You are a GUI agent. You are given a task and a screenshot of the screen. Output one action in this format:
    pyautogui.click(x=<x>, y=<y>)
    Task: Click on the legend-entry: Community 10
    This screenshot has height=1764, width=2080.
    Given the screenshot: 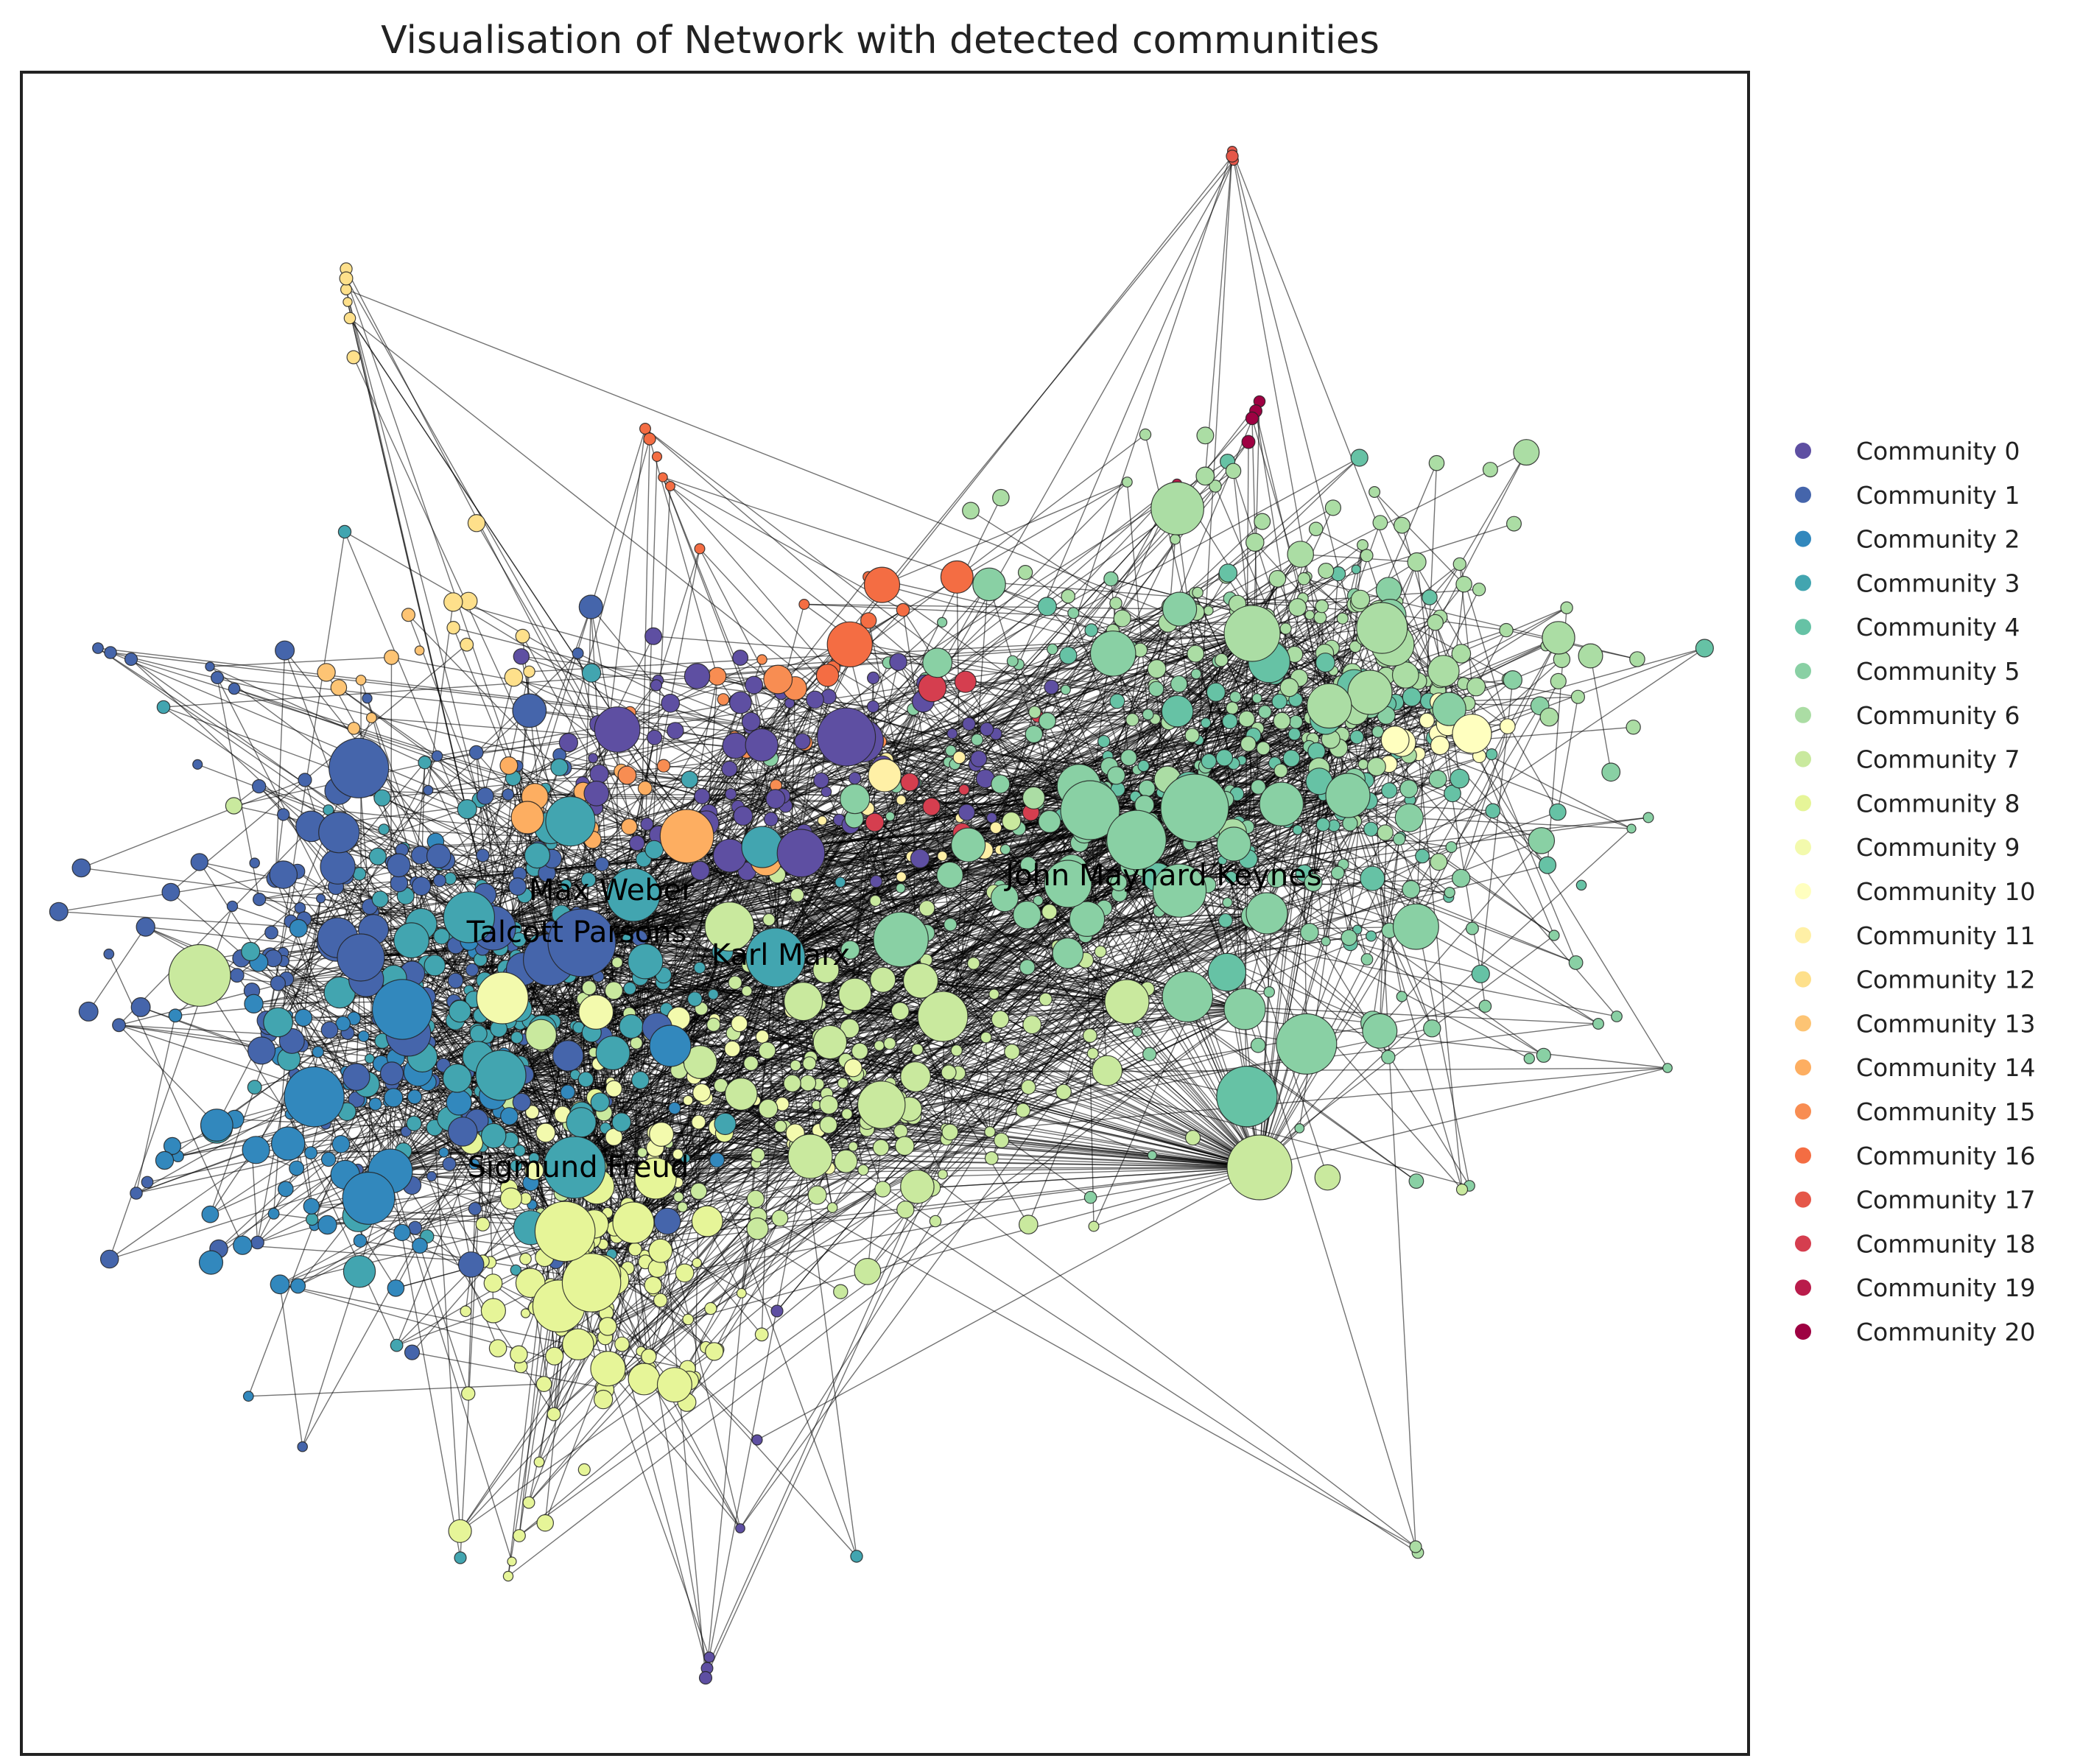 What is the action you would take?
    pyautogui.click(x=1915, y=891)
    